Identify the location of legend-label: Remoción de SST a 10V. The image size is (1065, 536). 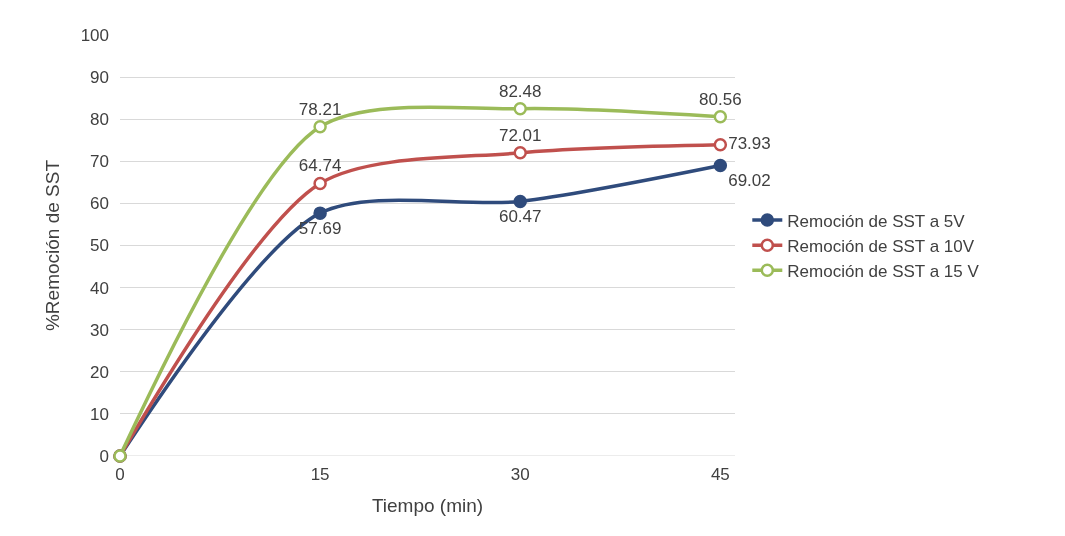
(881, 246).